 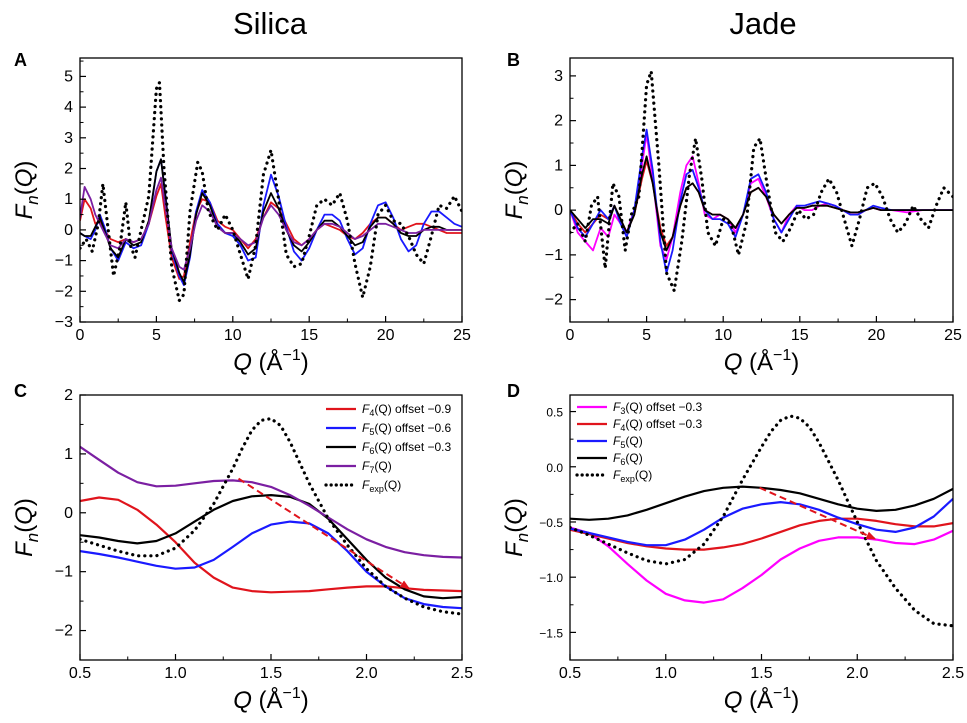 I want to click on legend-label: F4(Q) offset −0.9, so click(x=407, y=410).